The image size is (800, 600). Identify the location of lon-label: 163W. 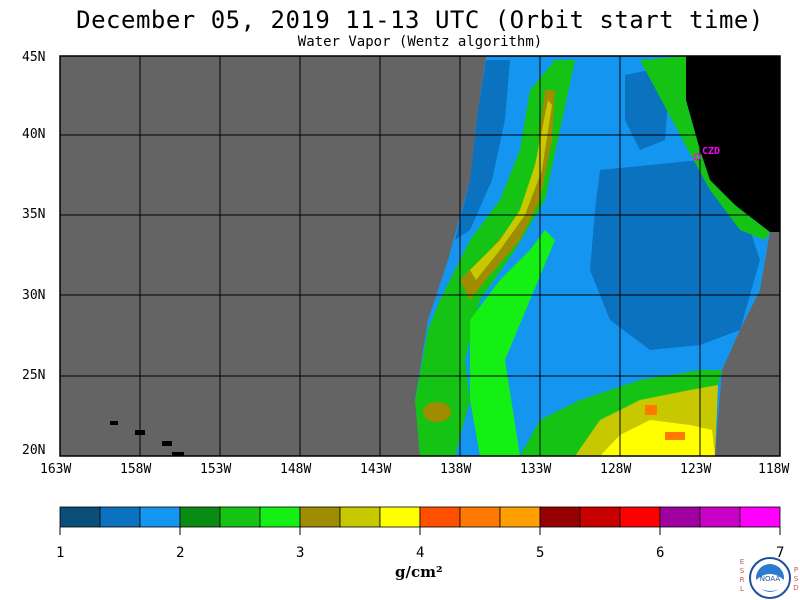
(56, 469).